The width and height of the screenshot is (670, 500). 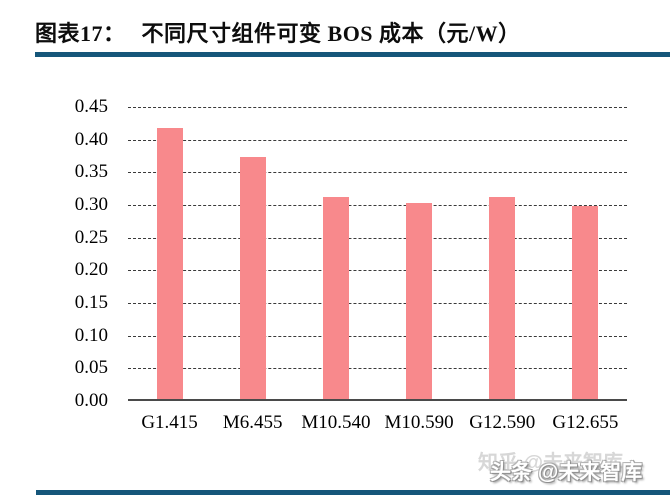 What do you see at coordinates (169, 263) in the screenshot?
I see `bar-G1.415` at bounding box center [169, 263].